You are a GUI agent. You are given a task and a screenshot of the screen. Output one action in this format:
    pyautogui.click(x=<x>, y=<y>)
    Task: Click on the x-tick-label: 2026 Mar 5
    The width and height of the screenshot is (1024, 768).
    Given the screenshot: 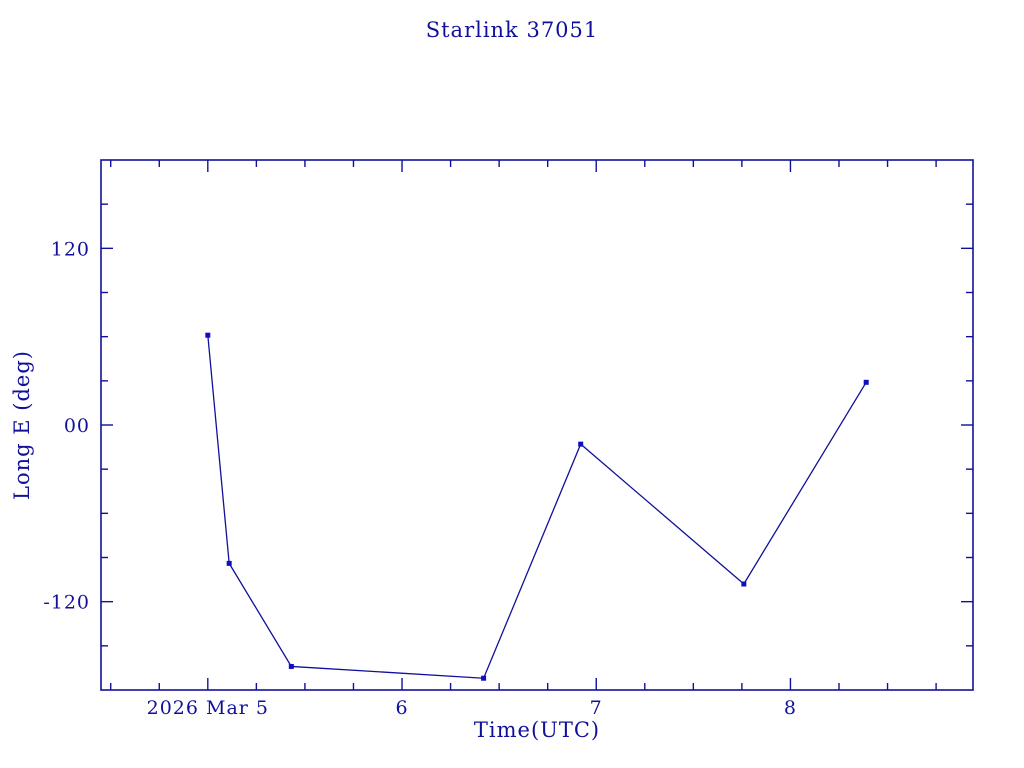 What is the action you would take?
    pyautogui.click(x=208, y=708)
    